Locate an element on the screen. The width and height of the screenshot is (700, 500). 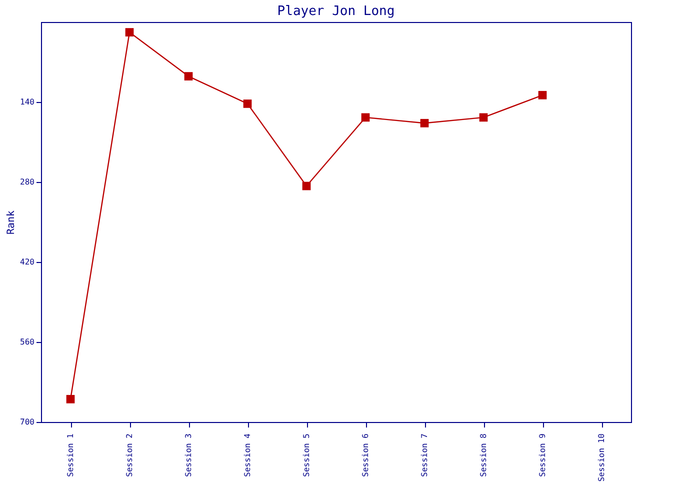
y-tick-label: 140 is located at coordinates (27, 102).